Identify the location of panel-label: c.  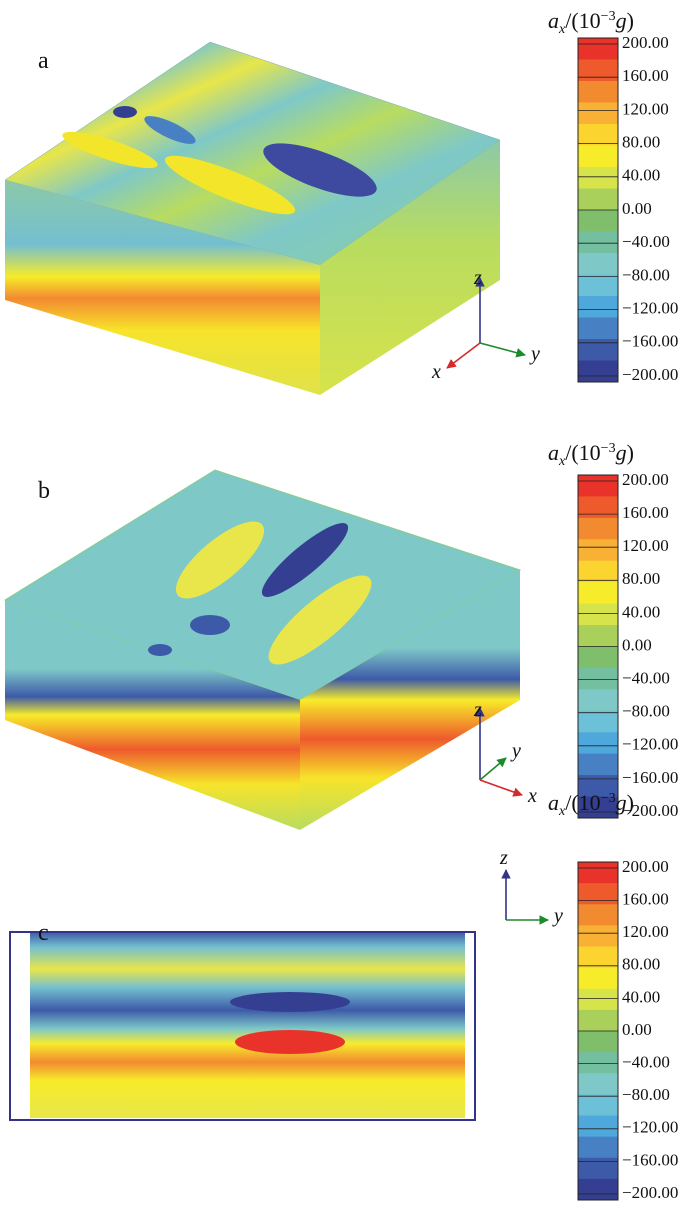
(43, 933).